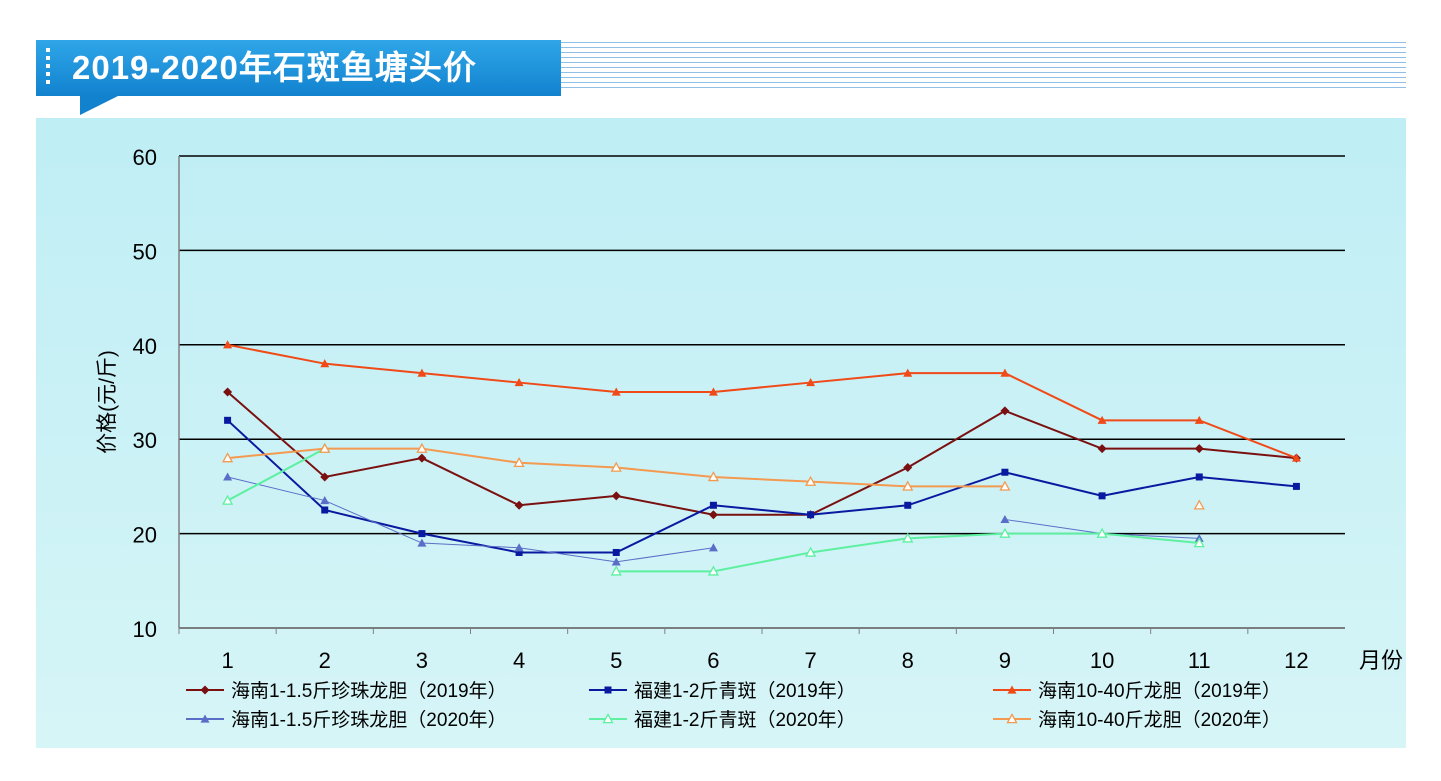 The width and height of the screenshot is (1441, 781). I want to click on legend-item-label: 海南1-1.5斤珍珠龙胆（2020年）, so click(369, 720).